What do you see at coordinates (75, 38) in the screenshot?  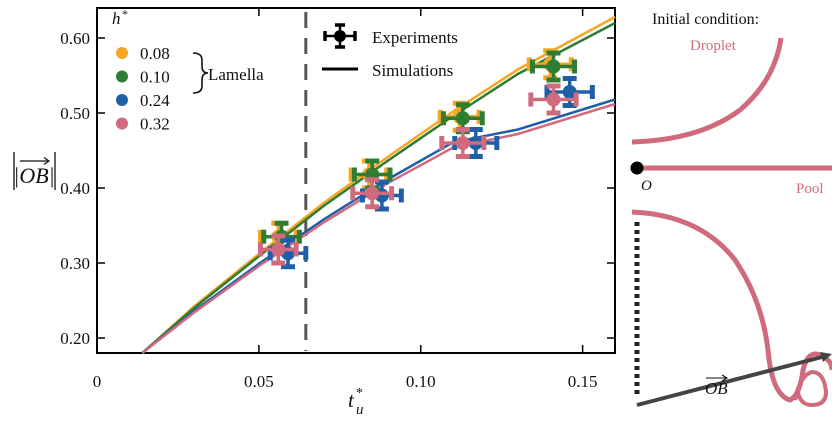 I see `y-tick-label: 0.60` at bounding box center [75, 38].